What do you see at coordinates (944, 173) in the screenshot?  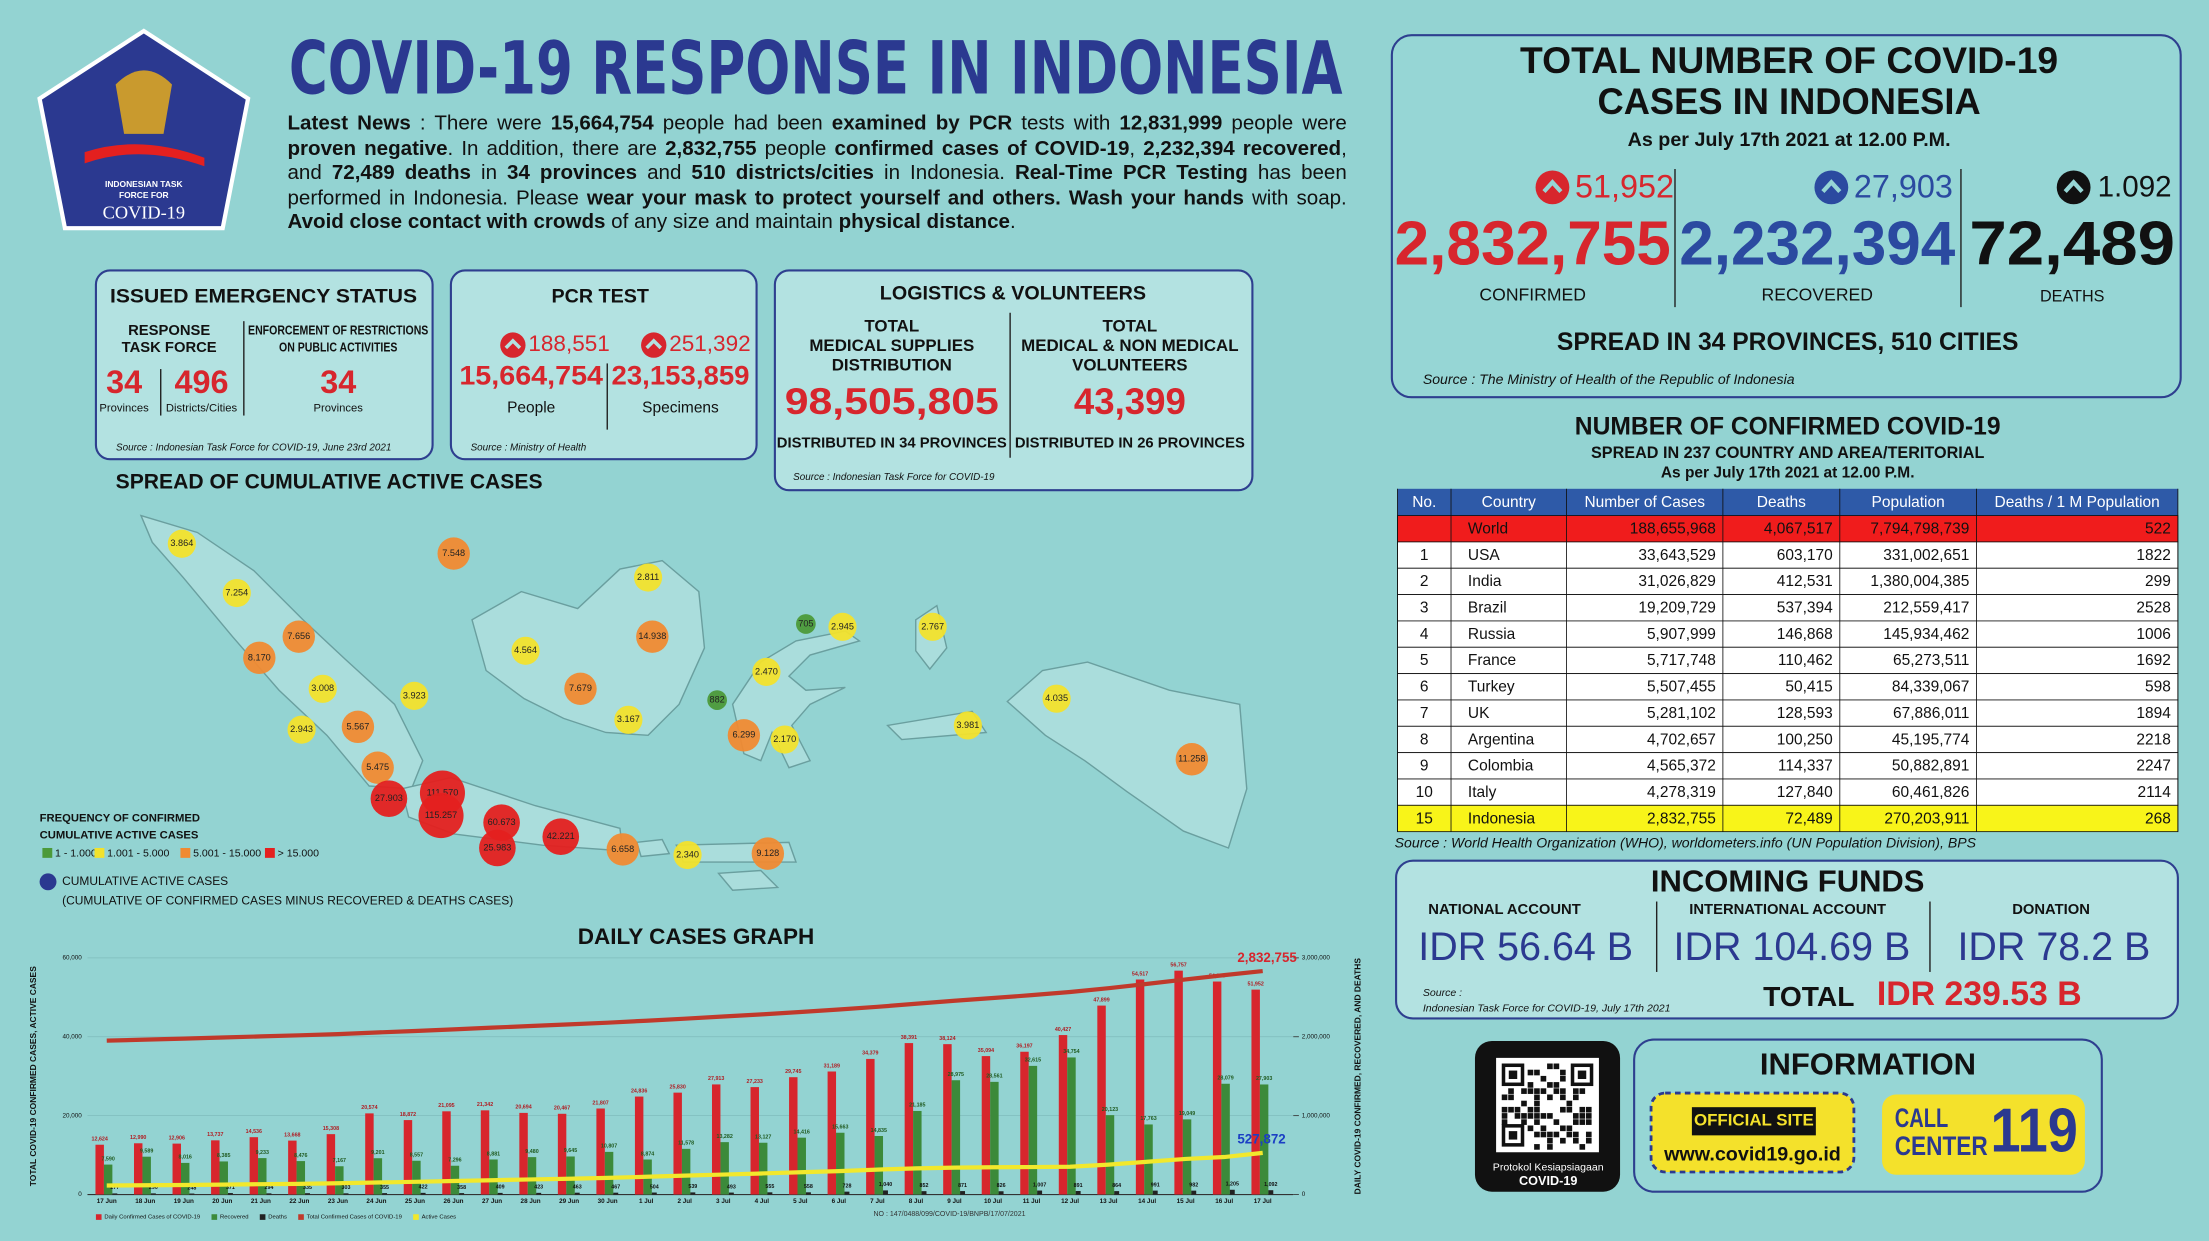 I see `news-run: in Indonesia.` at bounding box center [944, 173].